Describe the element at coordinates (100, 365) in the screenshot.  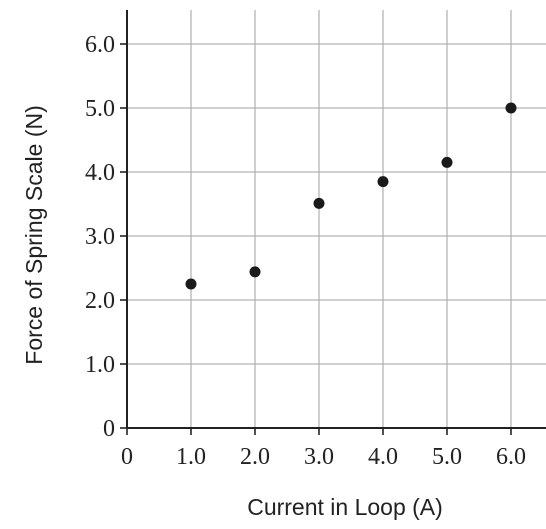
I see `y-tick-label: 1.0` at that location.